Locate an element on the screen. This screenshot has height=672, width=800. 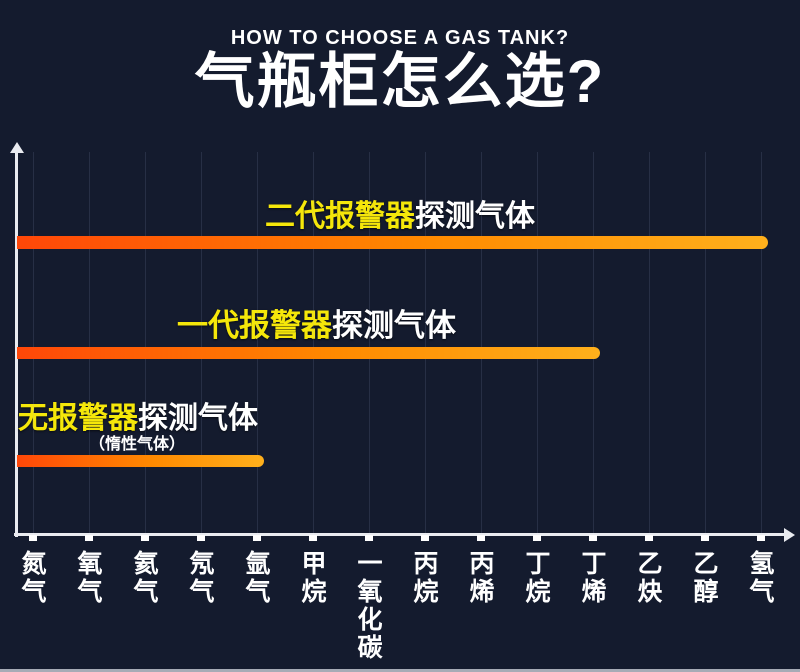
page-title: 气瓶柜怎么选? is located at coordinates (400, 81).